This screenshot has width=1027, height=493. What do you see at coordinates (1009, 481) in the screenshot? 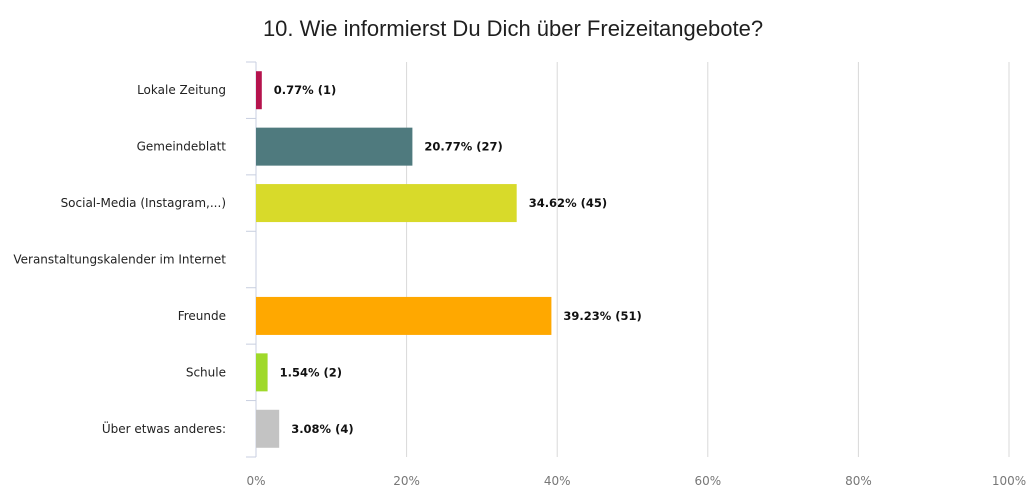
I see `x-tick-label: 100%` at bounding box center [1009, 481].